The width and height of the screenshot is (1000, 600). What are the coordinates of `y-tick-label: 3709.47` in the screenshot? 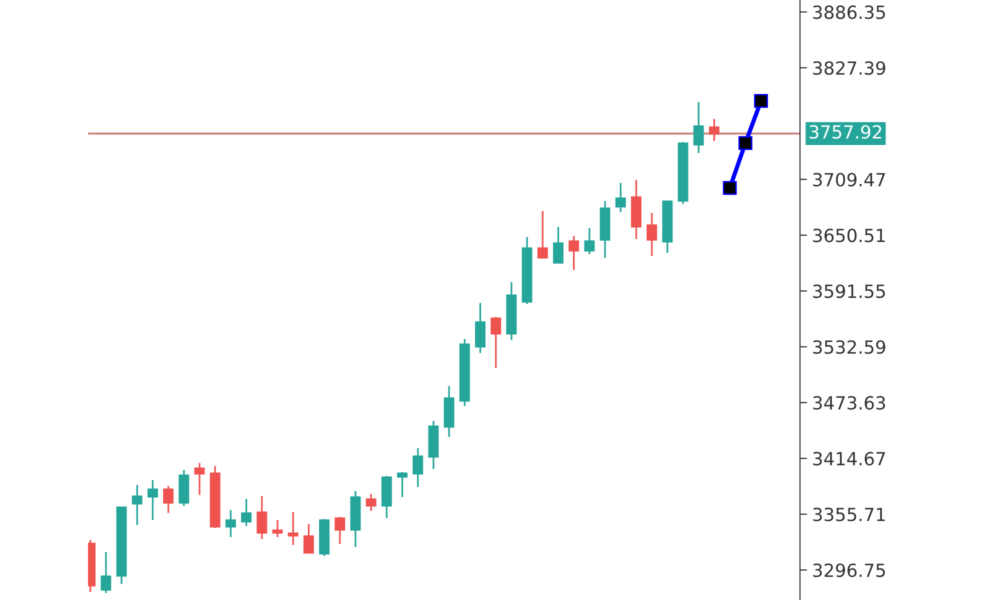 It's located at (849, 179).